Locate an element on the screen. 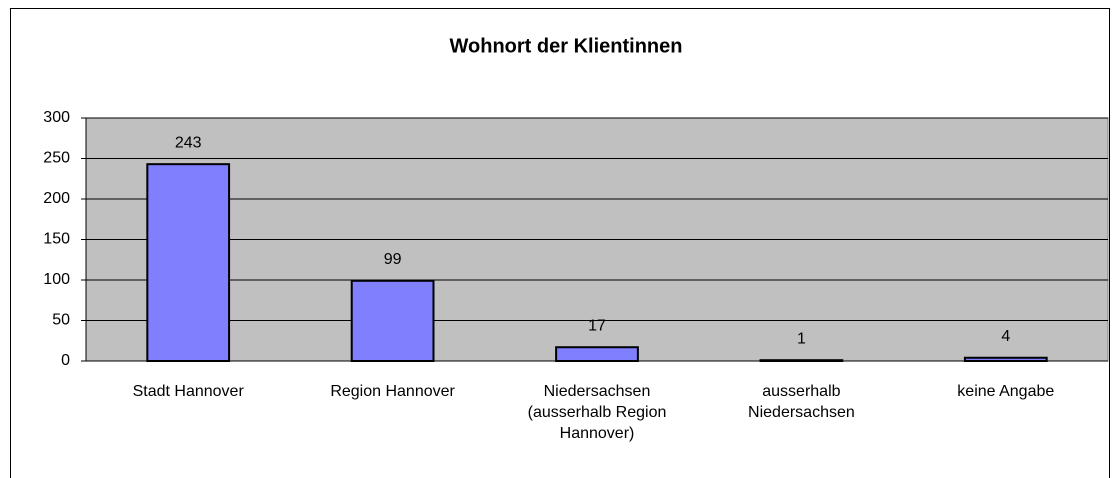 The image size is (1120, 478). x-tick-label-line: keine Angabe is located at coordinates (1005, 391).